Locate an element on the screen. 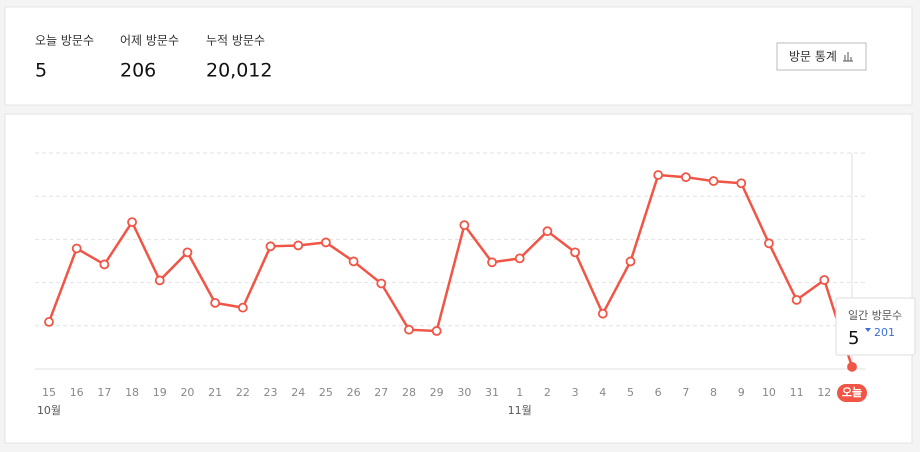 The image size is (920, 452). tooltip: 일간 방문수 5 201 is located at coordinates (875, 326).